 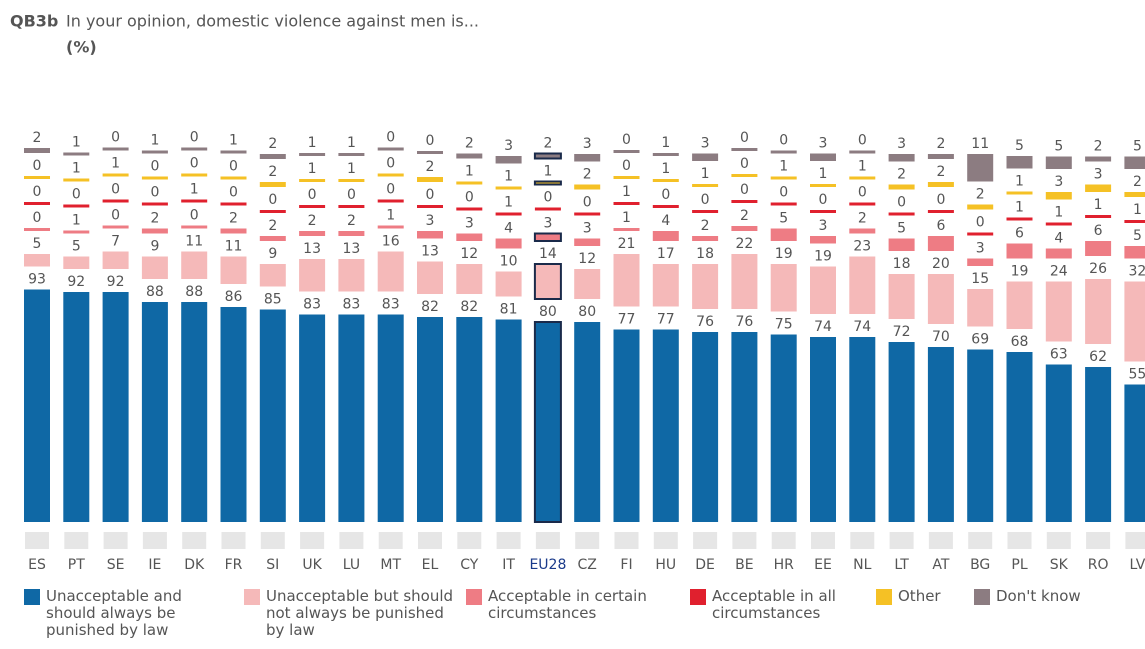 What do you see at coordinates (547, 565) in the screenshot?
I see `x-tick-label: EU28` at bounding box center [547, 565].